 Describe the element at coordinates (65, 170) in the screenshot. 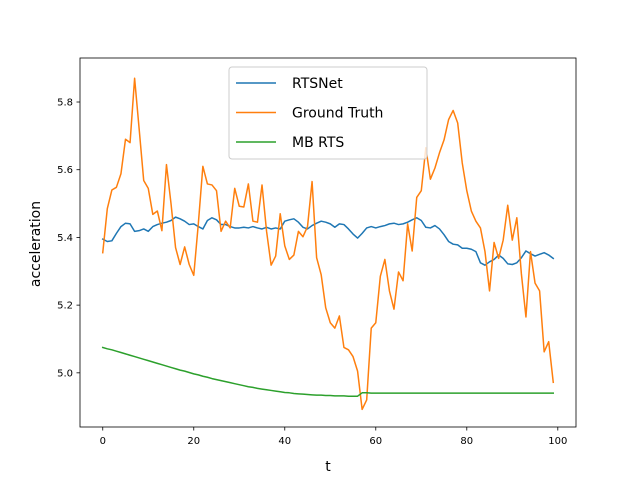

I see `y-tick-label: 5.6` at that location.